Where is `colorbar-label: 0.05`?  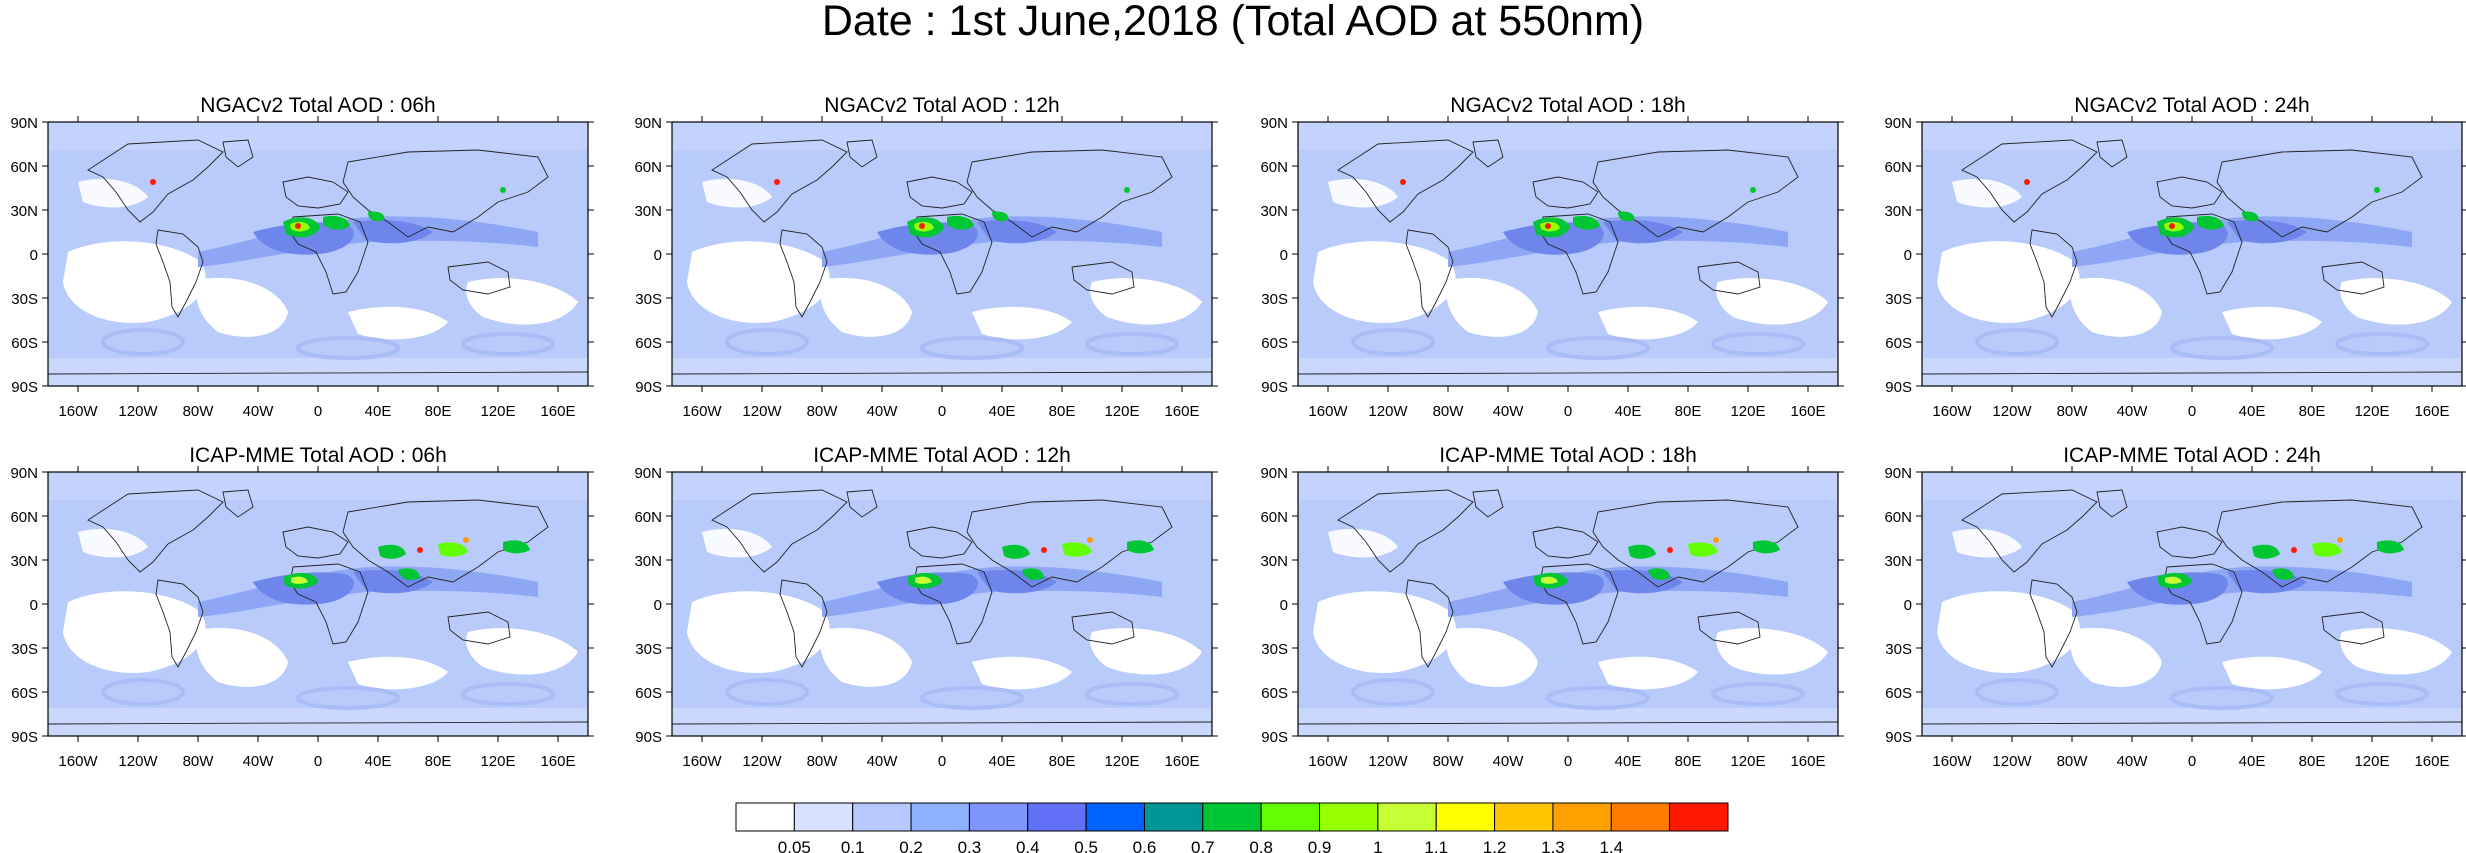 colorbar-label: 0.05 is located at coordinates (794, 845).